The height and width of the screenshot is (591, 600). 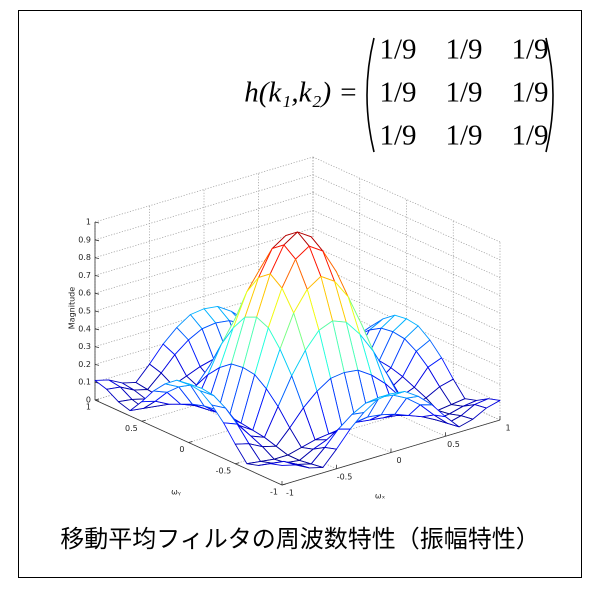 I want to click on x-tick-label: 1, so click(x=507, y=428).